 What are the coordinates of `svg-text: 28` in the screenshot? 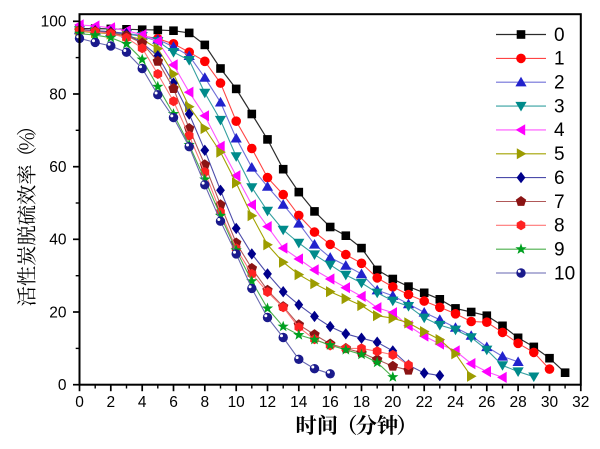 It's located at (517, 402).